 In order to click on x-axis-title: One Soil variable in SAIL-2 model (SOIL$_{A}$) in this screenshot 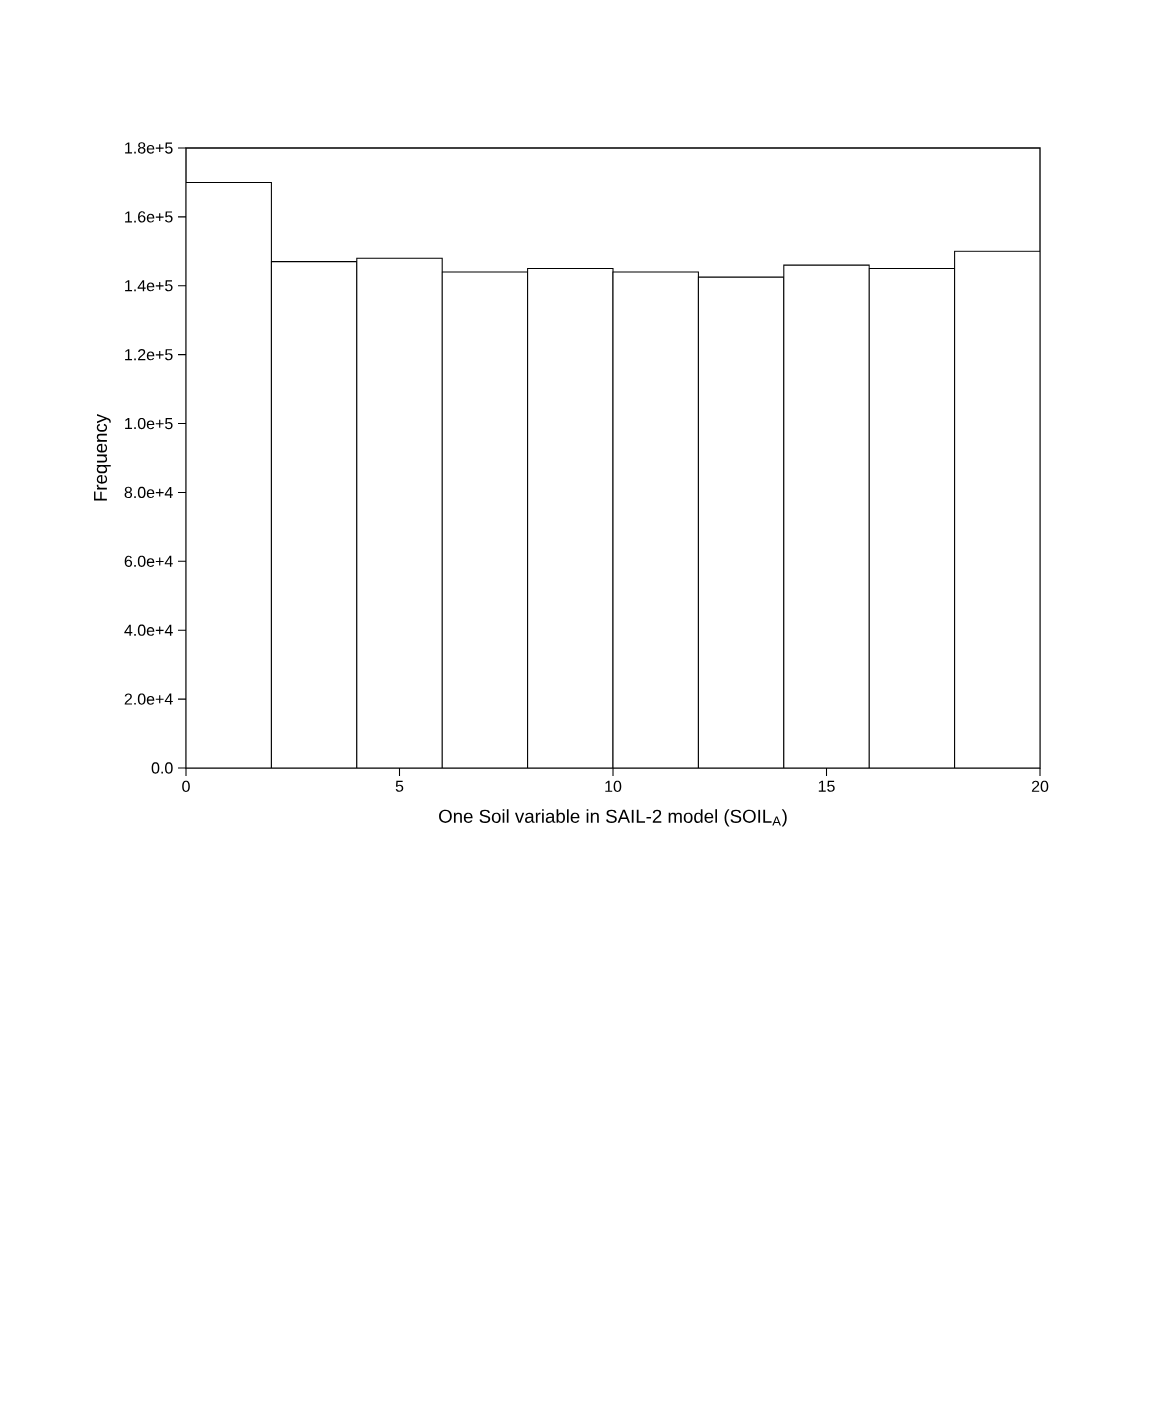, I will do `click(613, 818)`.